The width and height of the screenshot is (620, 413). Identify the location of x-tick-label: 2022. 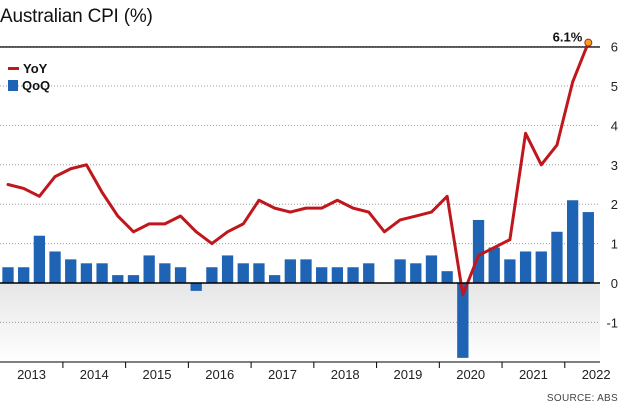
(596, 374).